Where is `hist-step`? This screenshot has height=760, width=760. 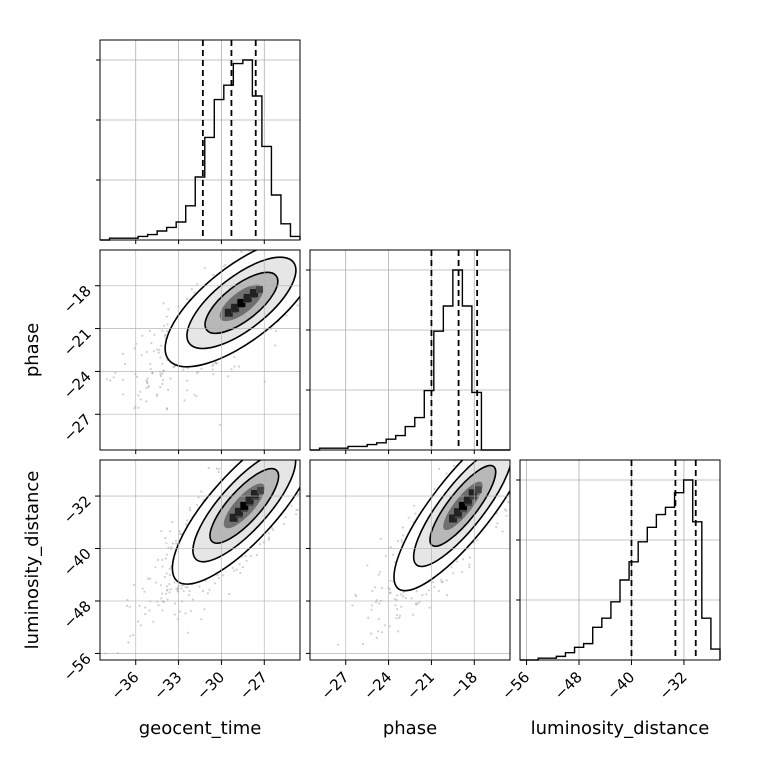
hist-step is located at coordinates (620, 570).